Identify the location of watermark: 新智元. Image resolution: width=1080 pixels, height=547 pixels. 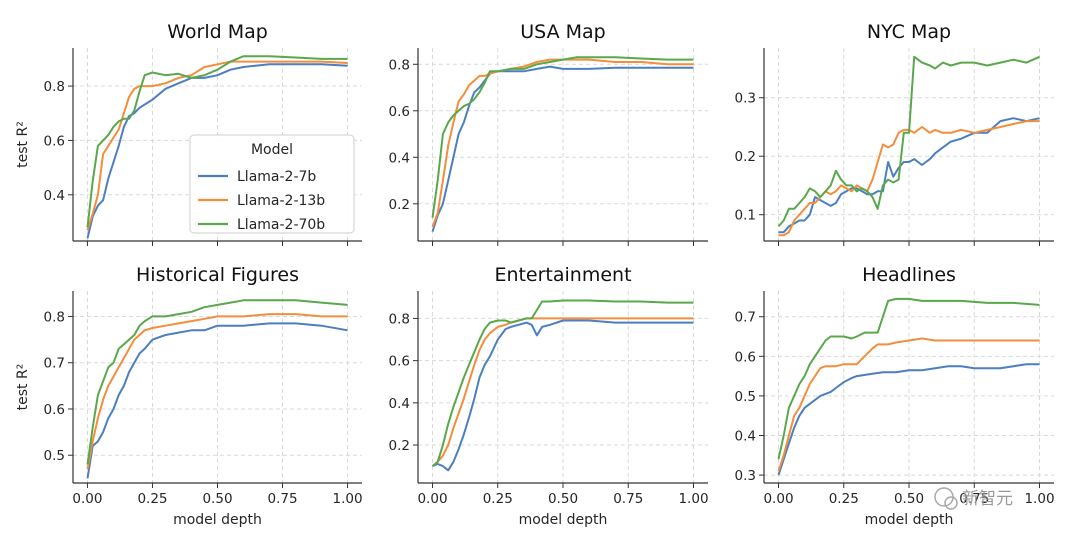
(973, 498).